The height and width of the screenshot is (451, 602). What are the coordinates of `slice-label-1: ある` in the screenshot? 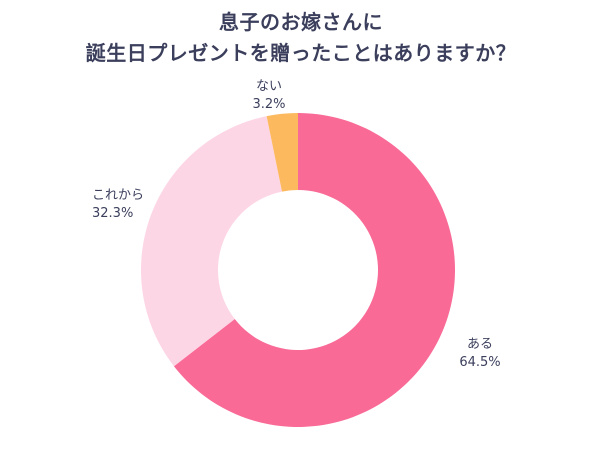 It's located at (480, 344).